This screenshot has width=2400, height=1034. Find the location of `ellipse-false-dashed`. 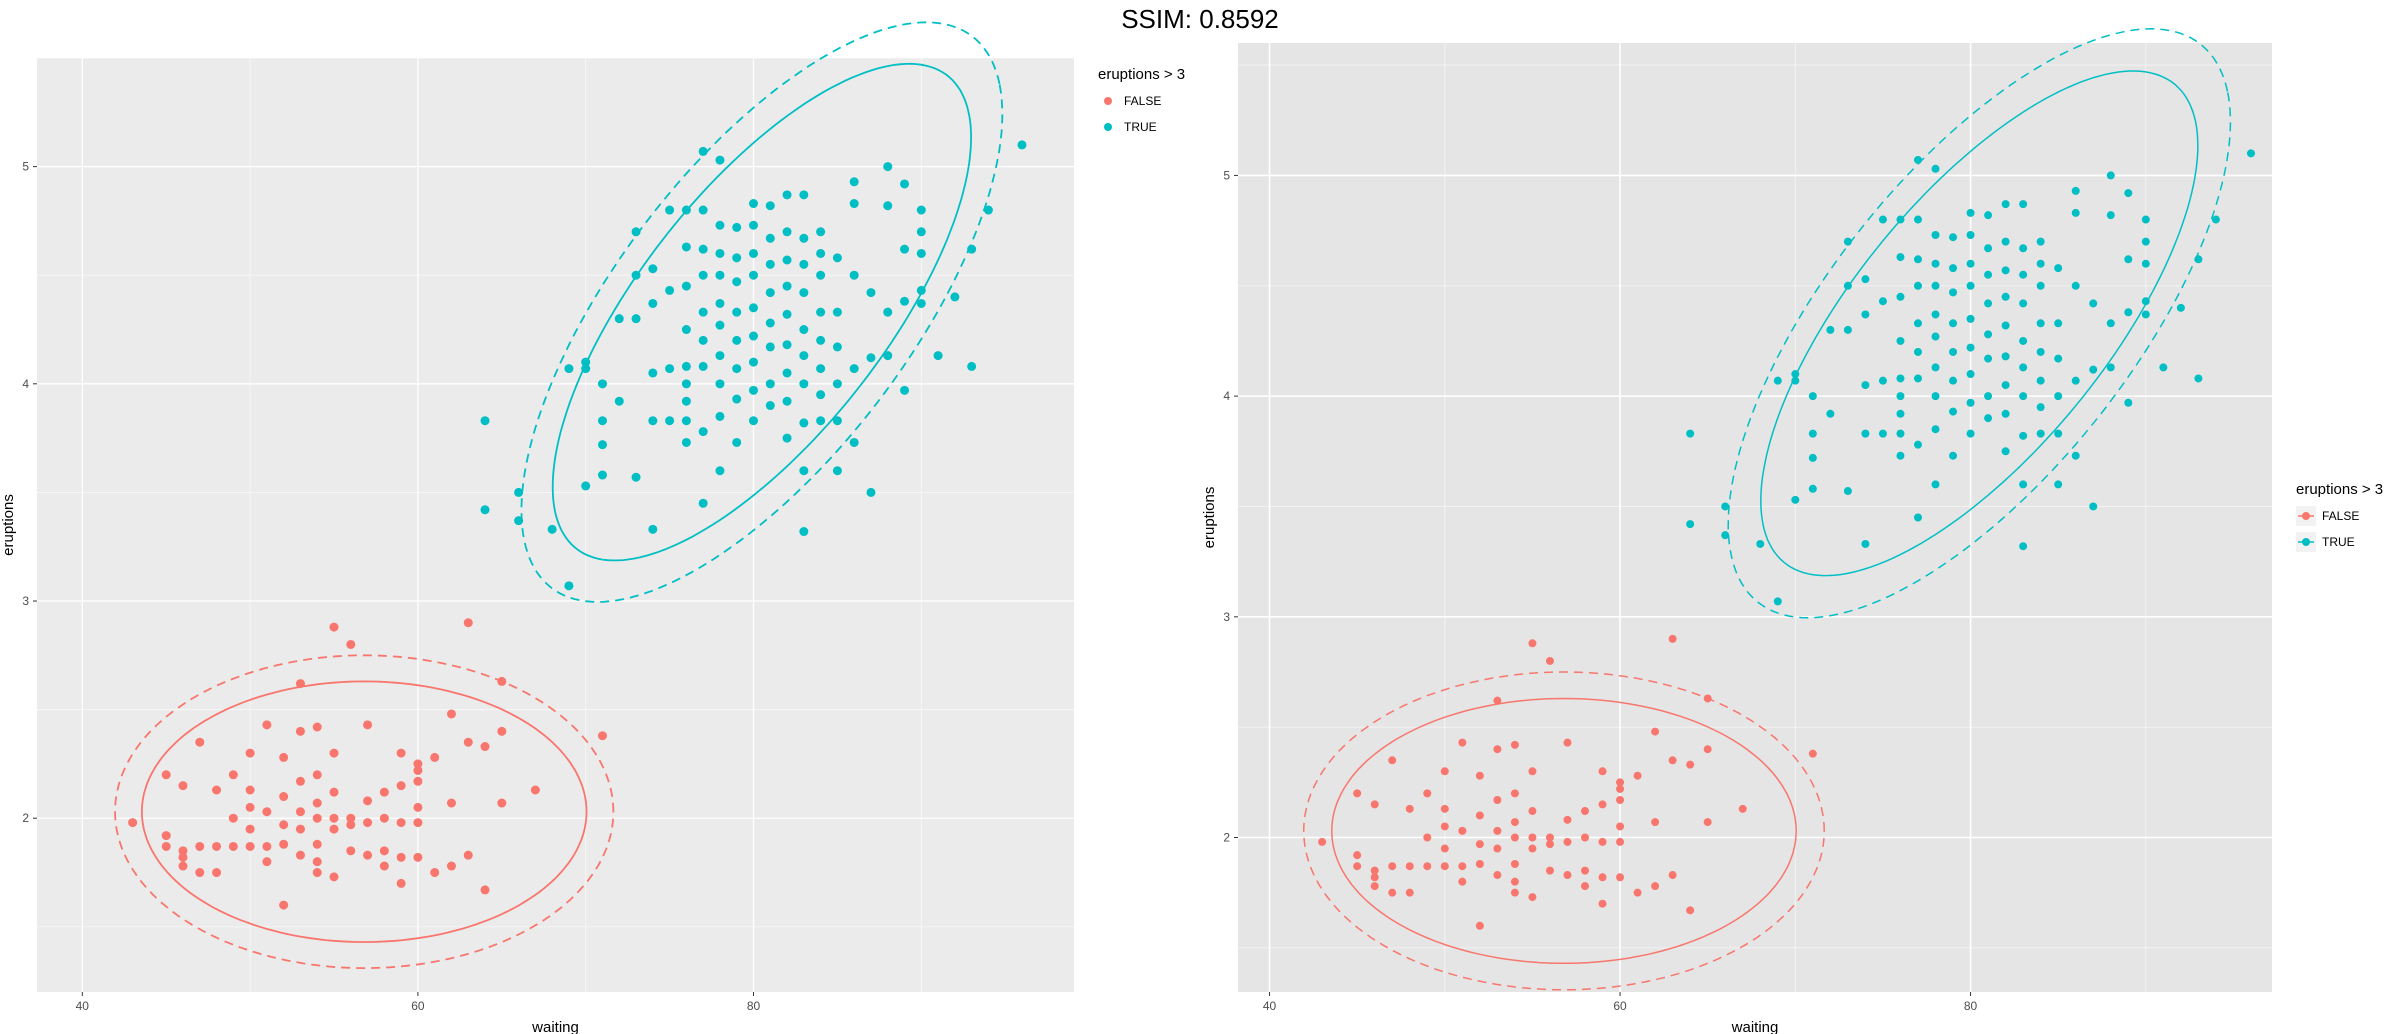

ellipse-false-dashed is located at coordinates (364, 812).